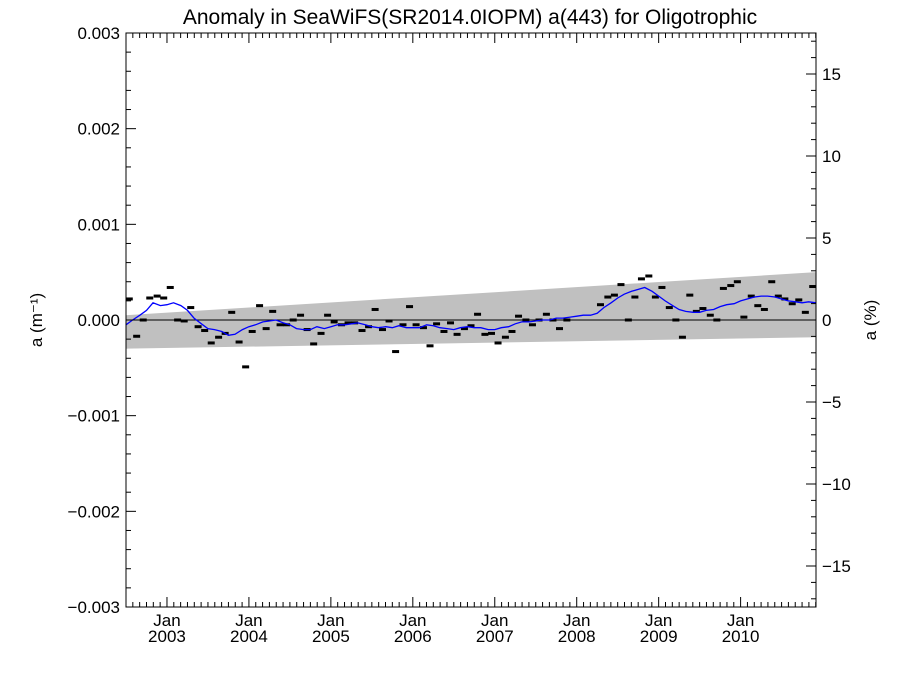  I want to click on right-tick-label: 15, so click(831, 74).